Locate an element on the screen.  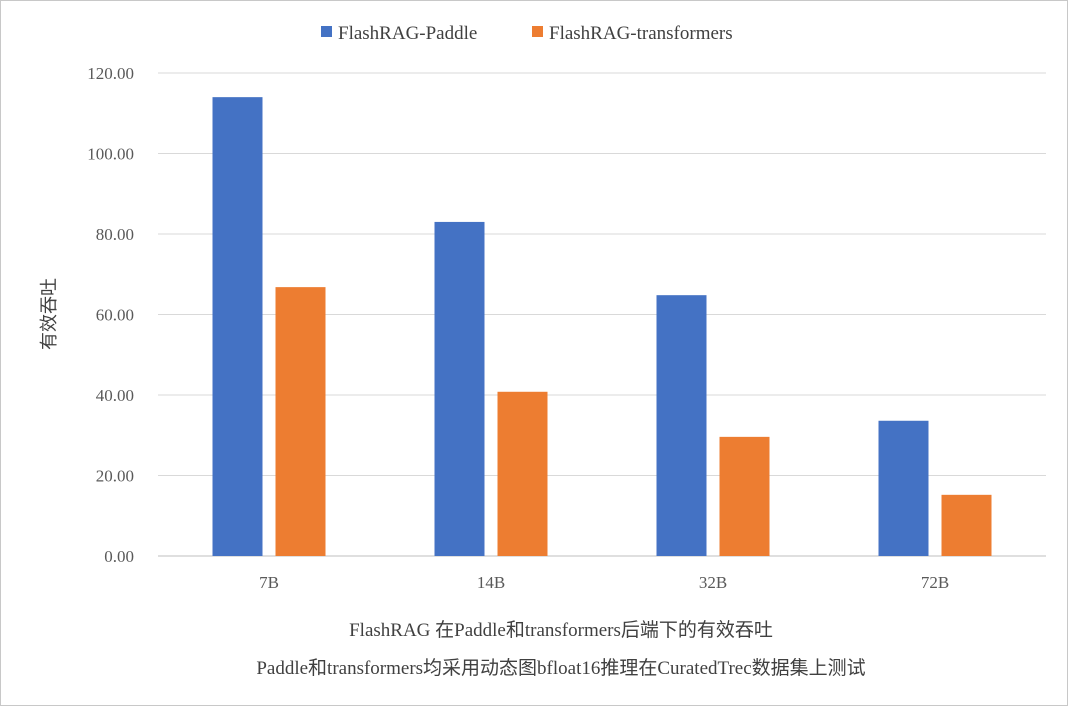
bar-paddle-32B is located at coordinates (681, 425).